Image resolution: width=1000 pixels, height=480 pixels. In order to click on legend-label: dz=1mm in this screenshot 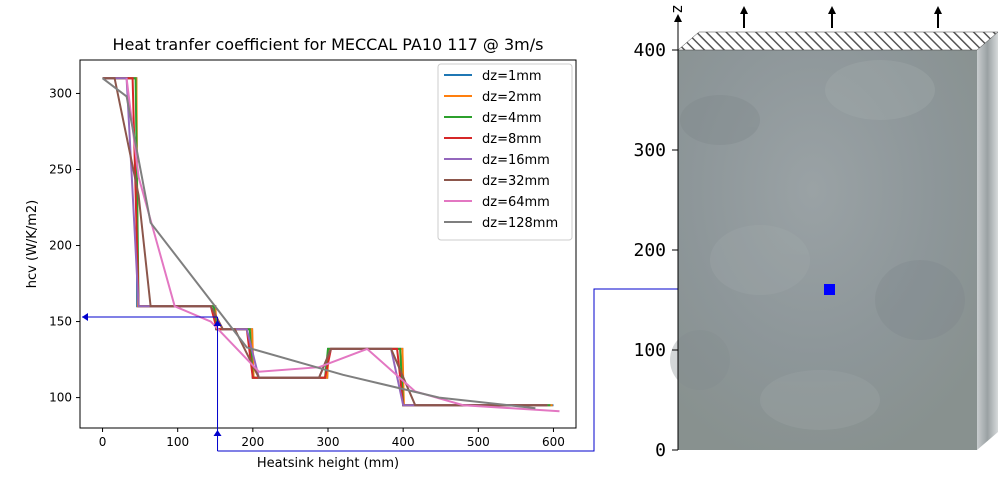, I will do `click(512, 76)`.